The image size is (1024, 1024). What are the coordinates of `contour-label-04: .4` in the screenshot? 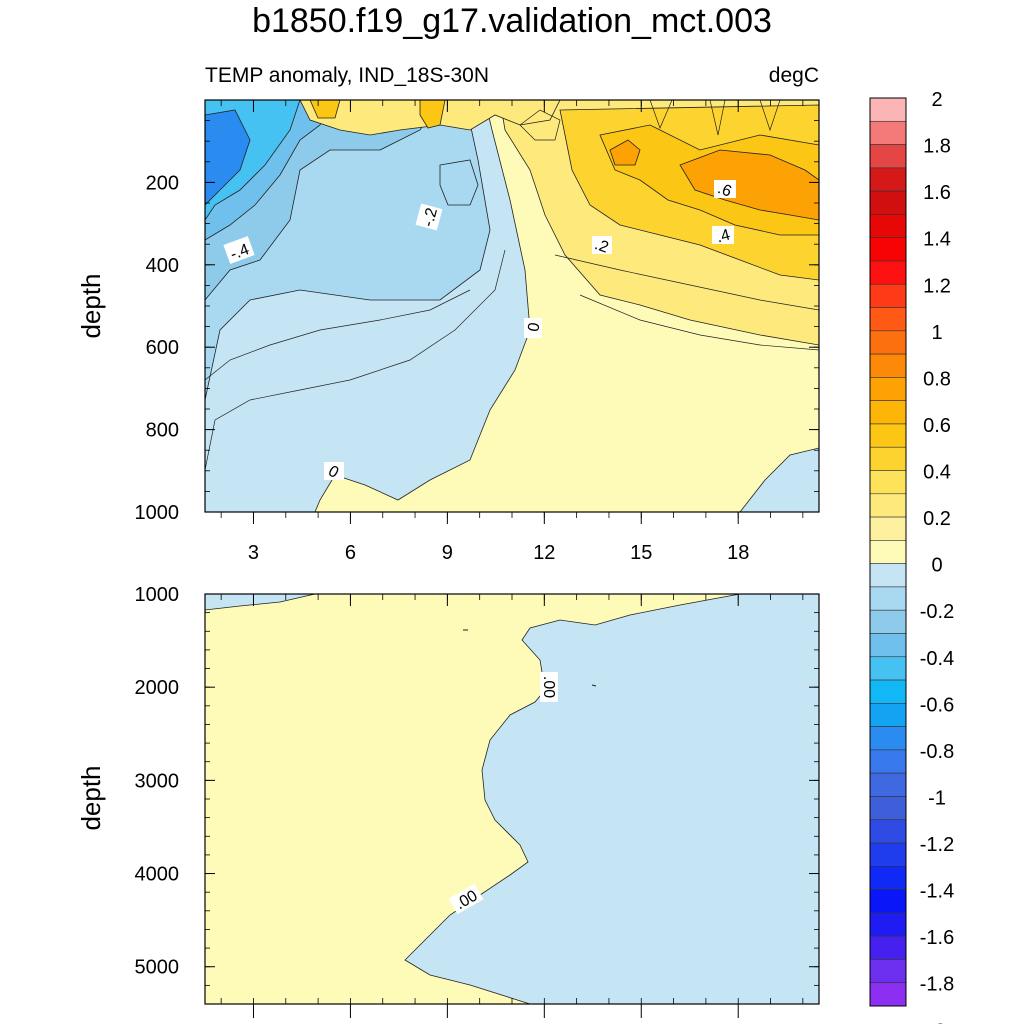 It's located at (723, 236).